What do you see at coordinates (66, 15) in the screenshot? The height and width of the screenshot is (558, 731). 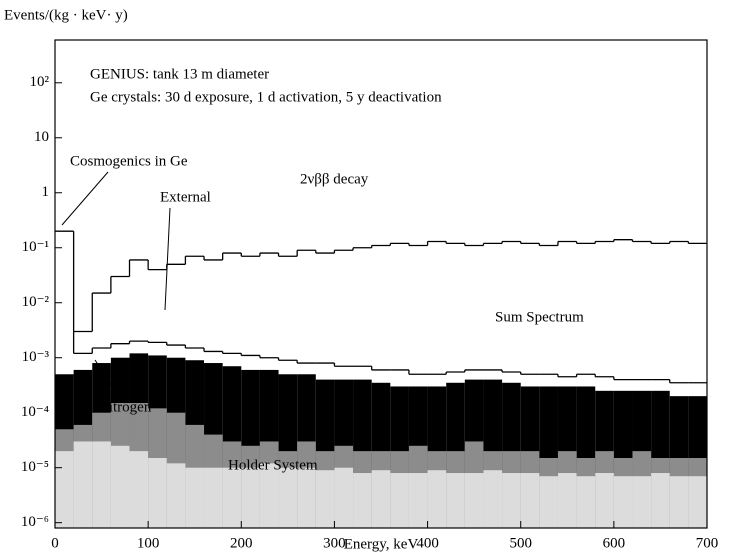 I see `y-axis-label: Events/(kg · keV· y)` at bounding box center [66, 15].